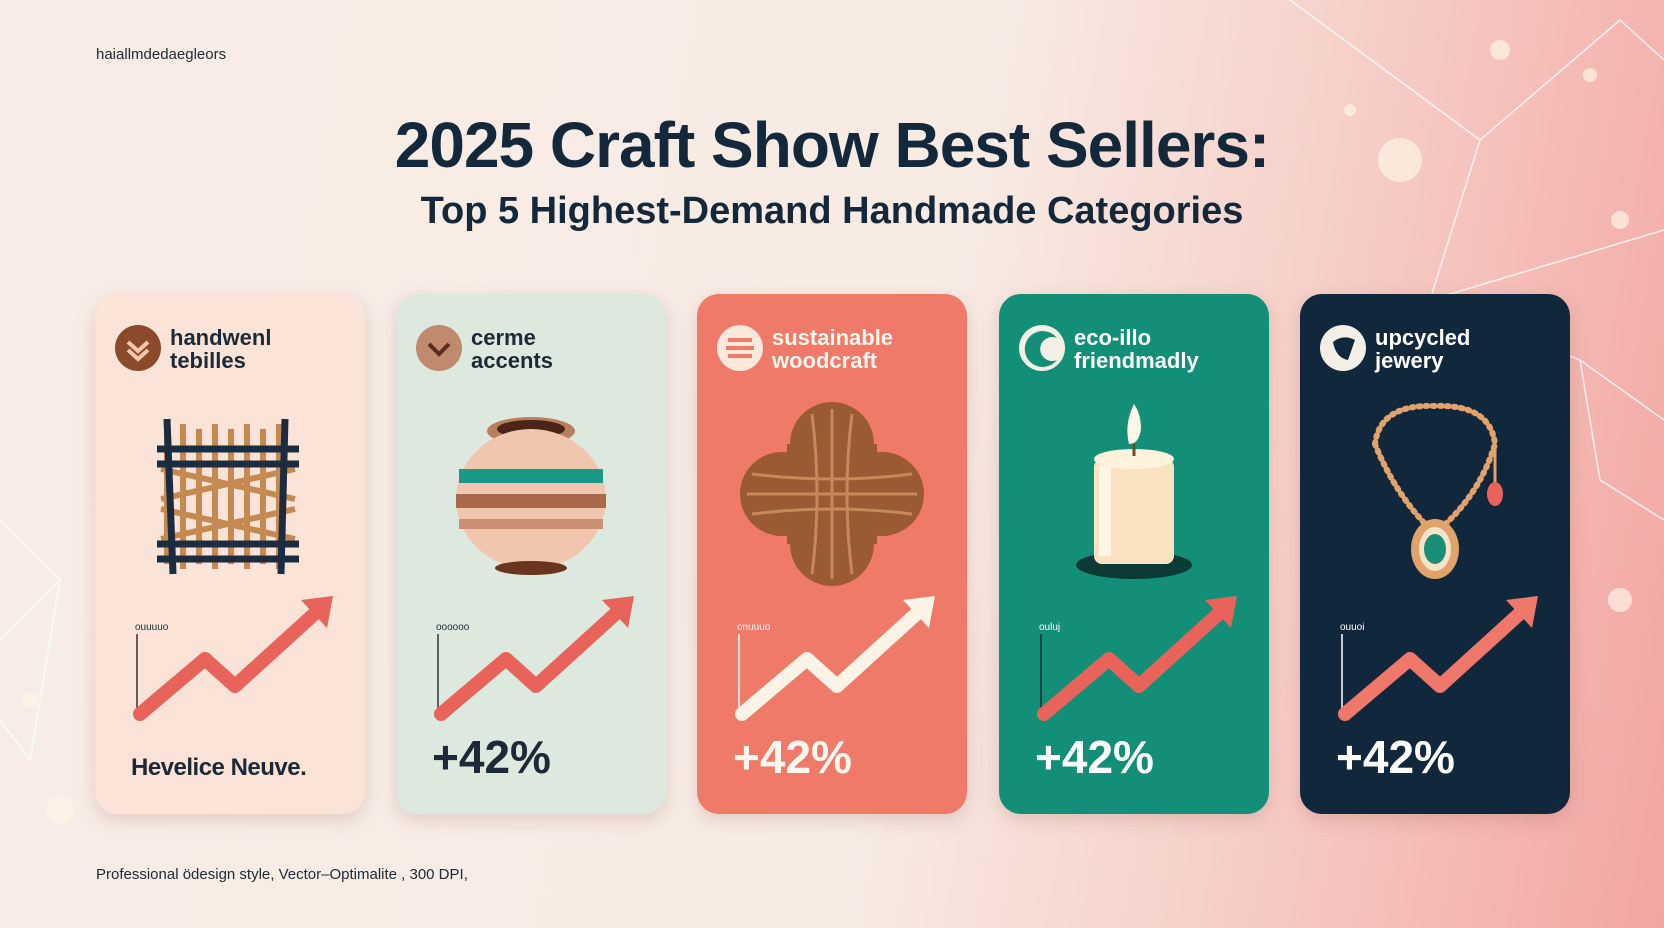 The width and height of the screenshot is (1664, 928). What do you see at coordinates (1409, 360) in the screenshot?
I see `title-line: jewery` at bounding box center [1409, 360].